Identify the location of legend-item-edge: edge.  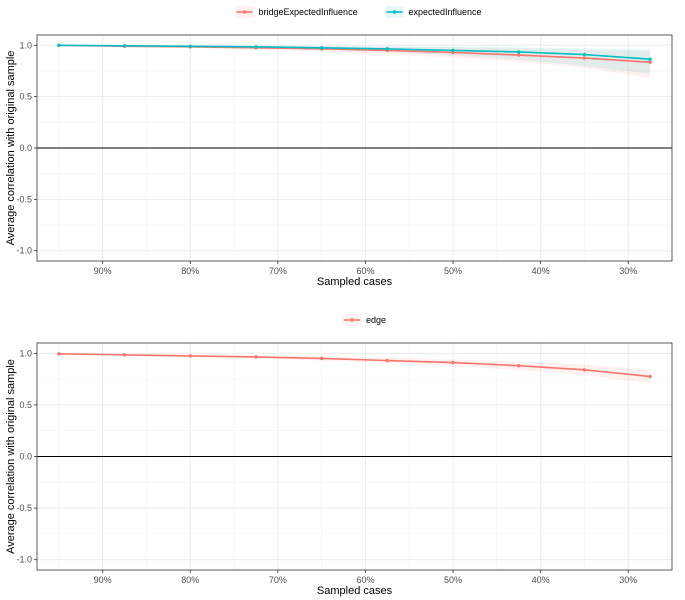
(364, 320).